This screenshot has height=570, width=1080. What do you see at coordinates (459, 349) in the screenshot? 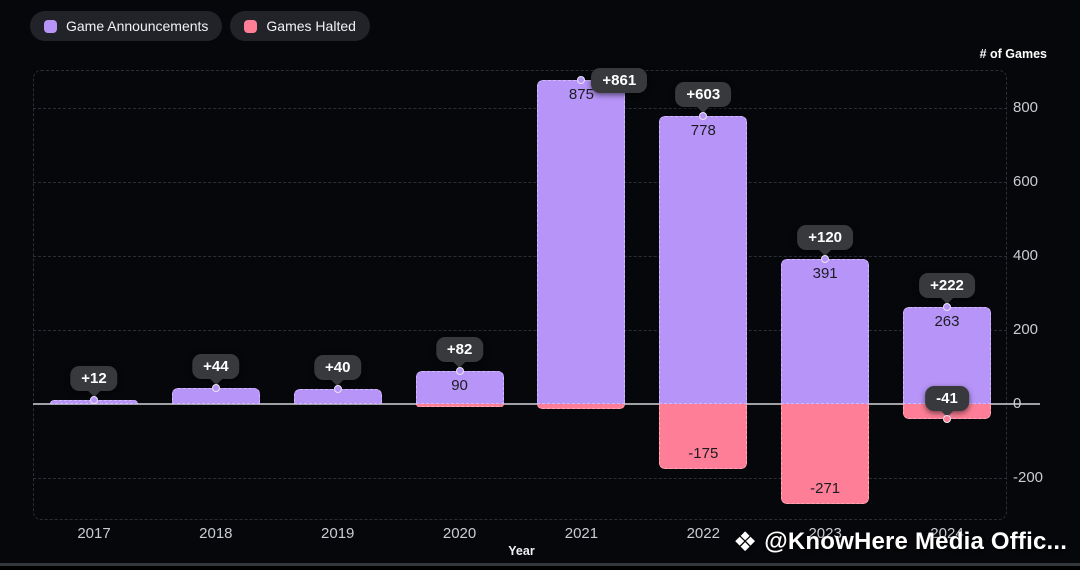
I see `tooltip-net-2020: +82` at bounding box center [459, 349].